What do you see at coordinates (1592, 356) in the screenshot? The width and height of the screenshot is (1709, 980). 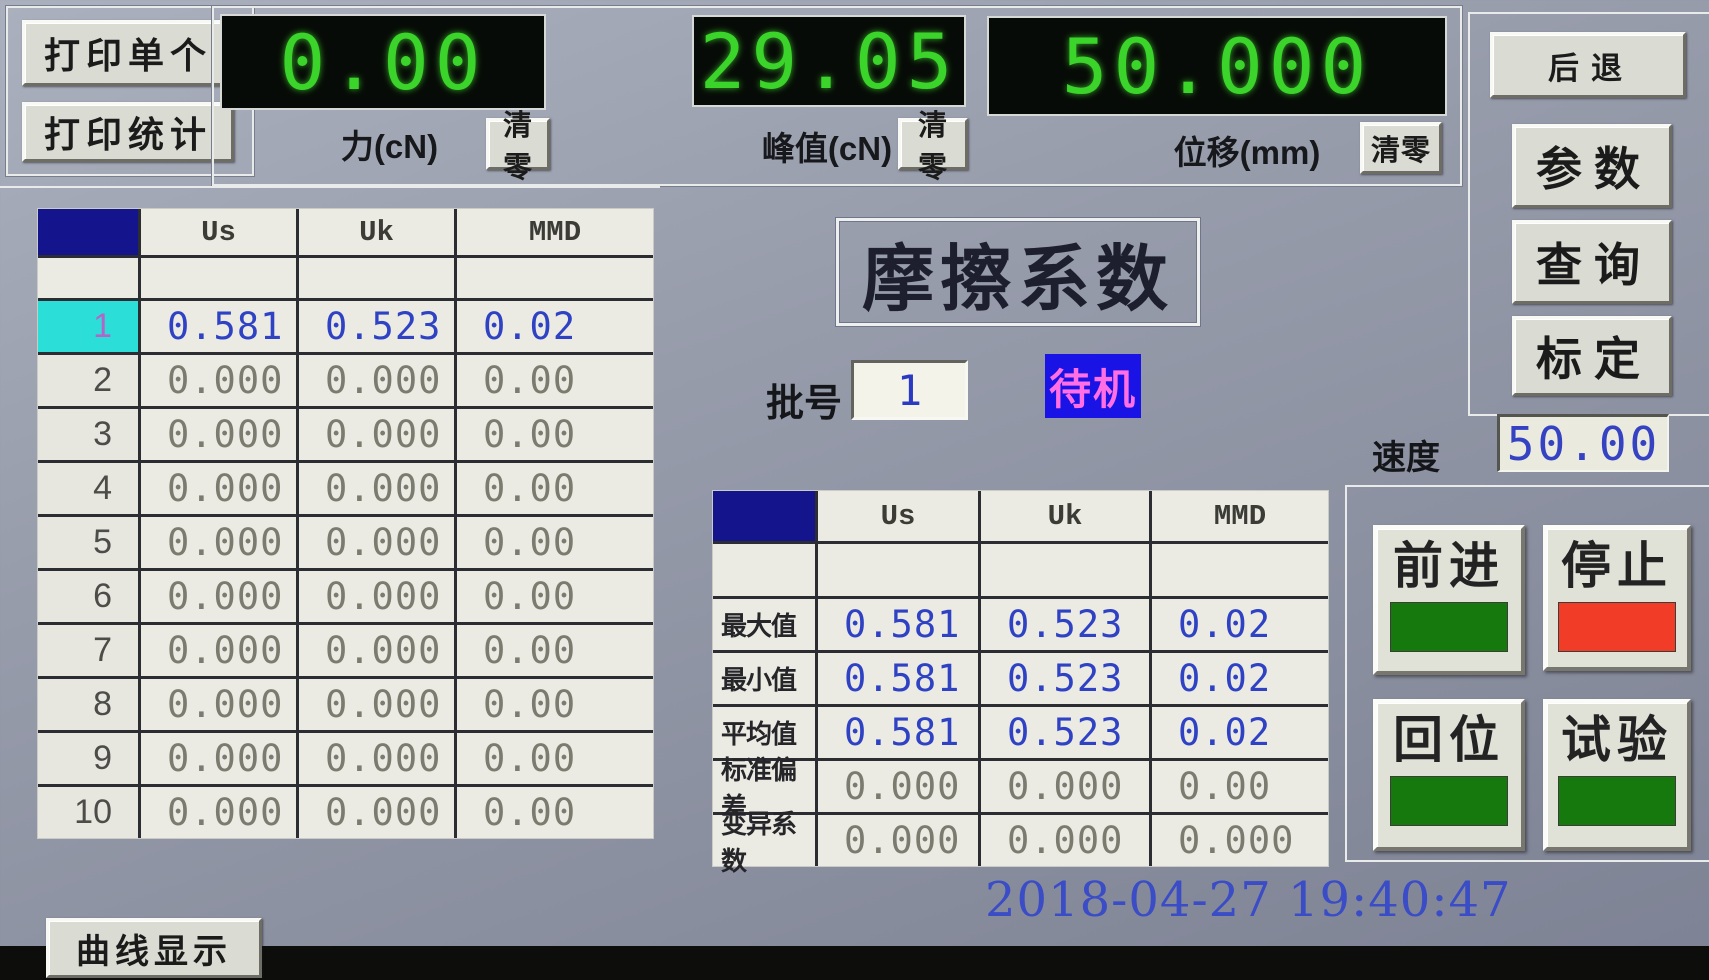 I see `calibrate-button: 标定` at bounding box center [1592, 356].